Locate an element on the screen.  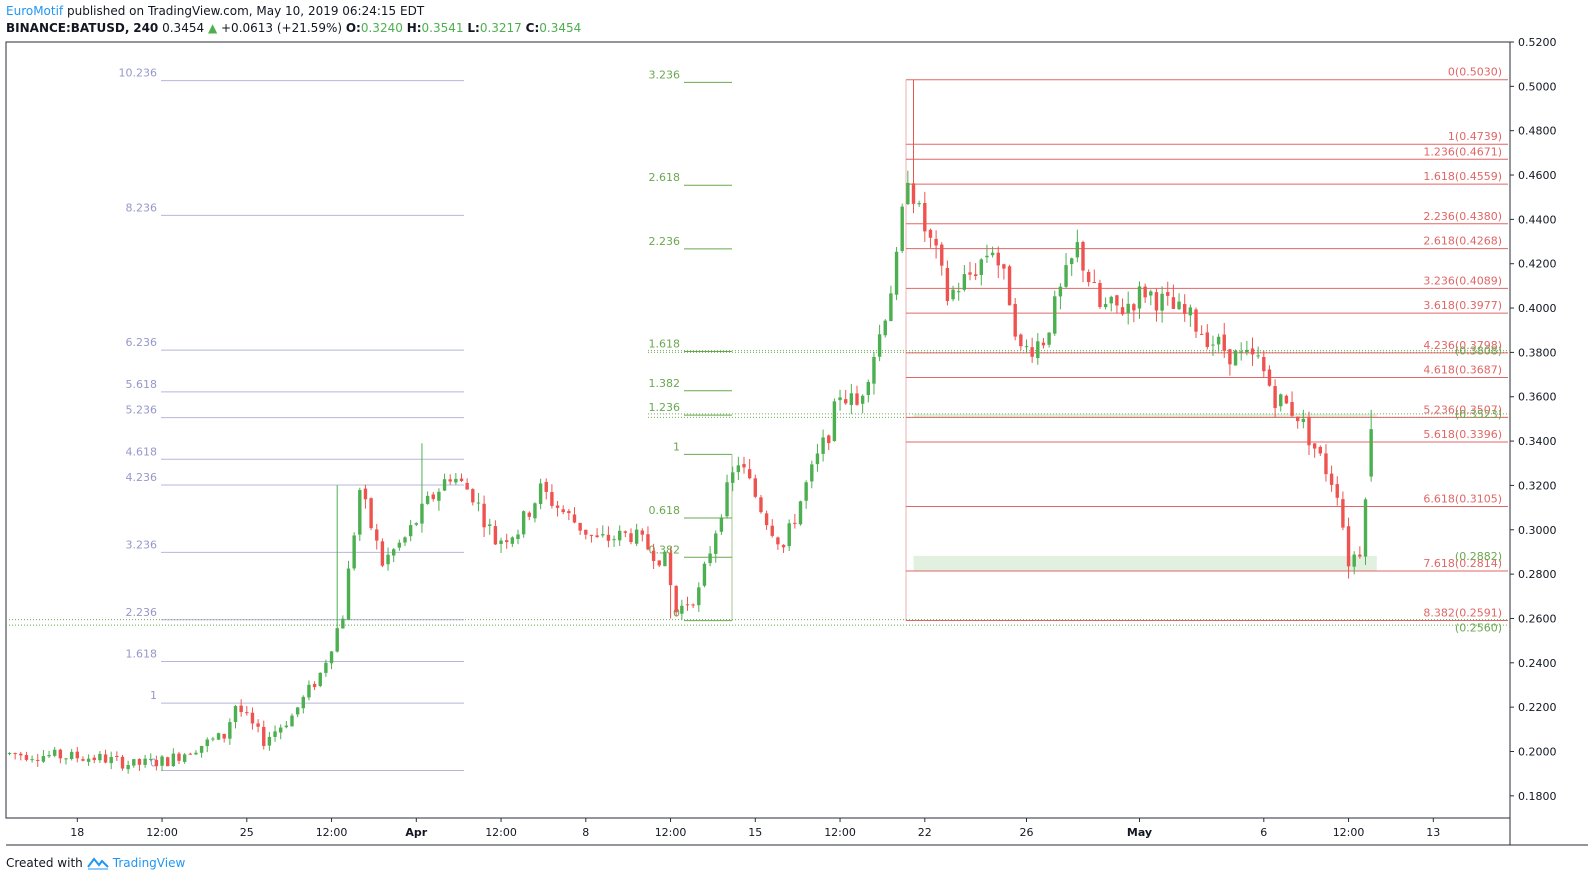
x-tick-label: 13 is located at coordinates (1433, 832).